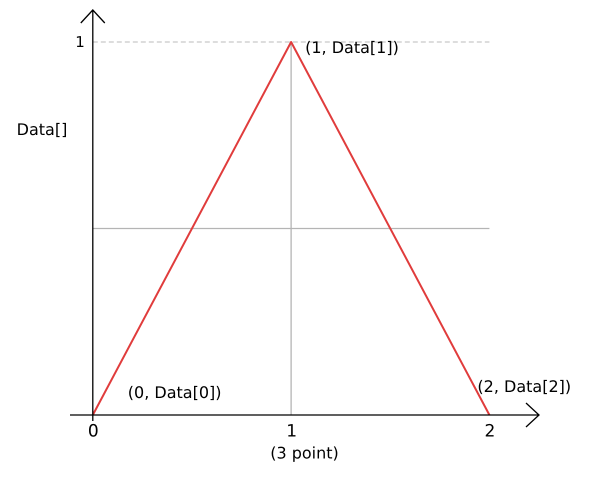 The height and width of the screenshot is (491, 616). Describe the element at coordinates (175, 392) in the screenshot. I see `annotation: (0, Data[0])` at that location.